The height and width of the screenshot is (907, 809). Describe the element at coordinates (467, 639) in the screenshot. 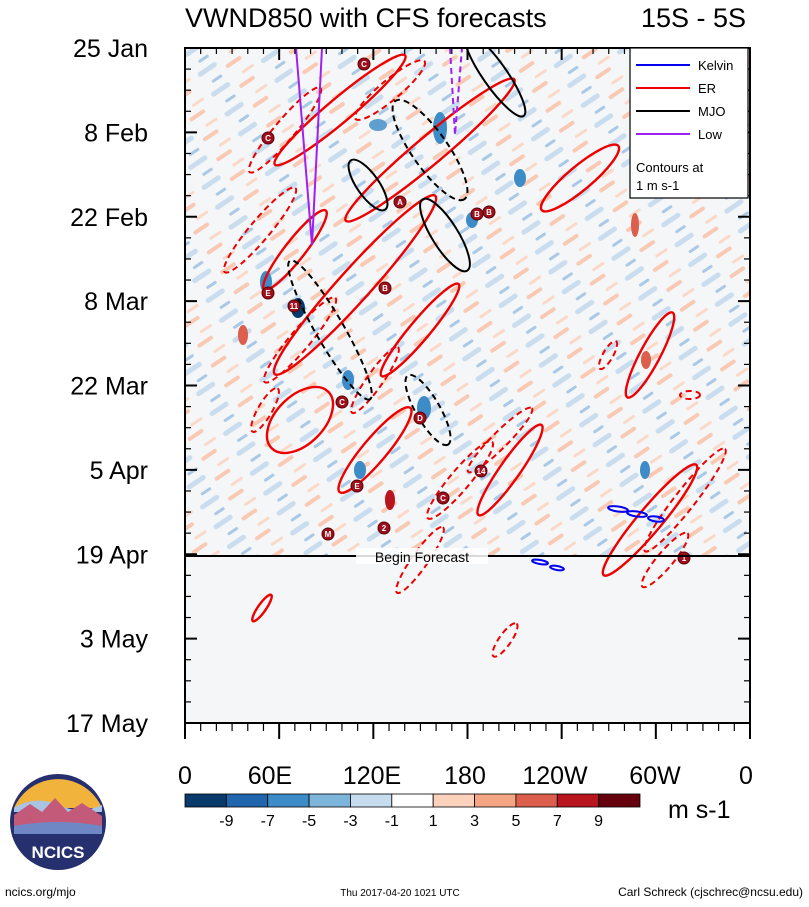

I see `forecast-anomaly-field` at that location.